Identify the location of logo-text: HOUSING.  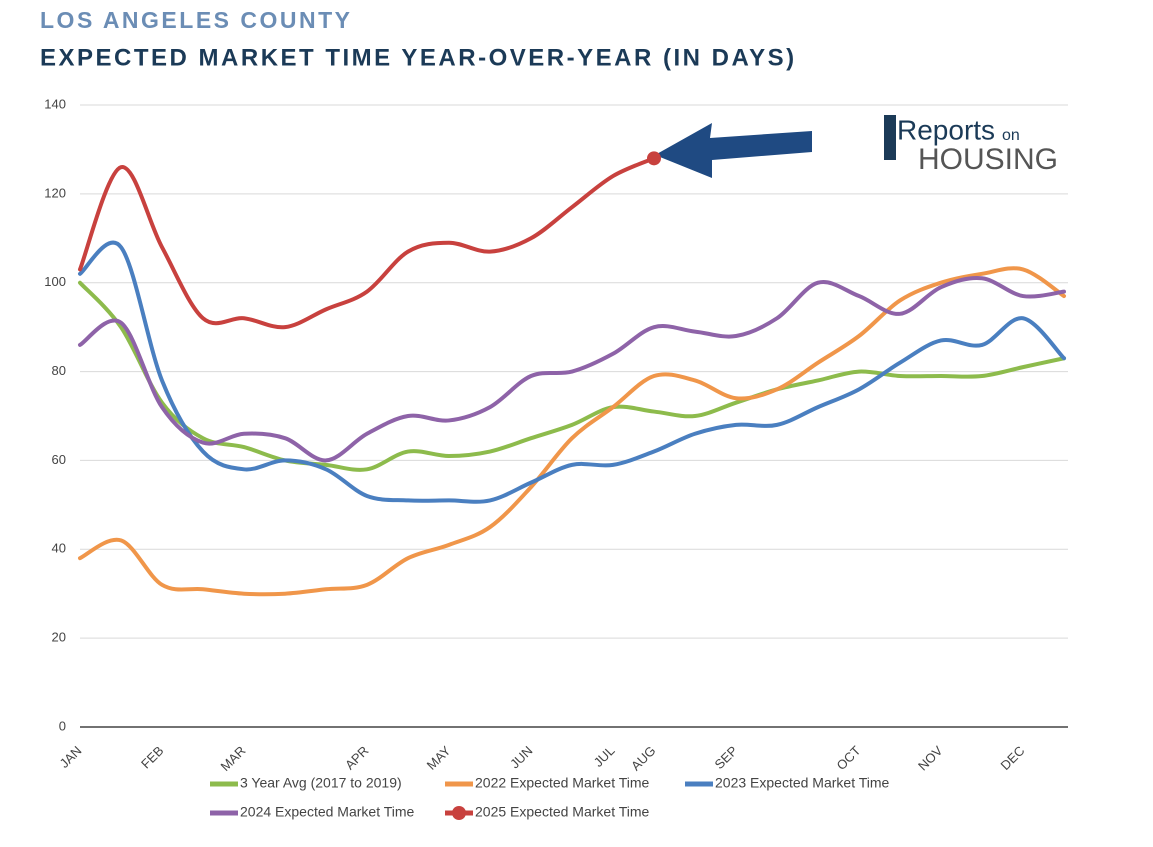
(988, 159).